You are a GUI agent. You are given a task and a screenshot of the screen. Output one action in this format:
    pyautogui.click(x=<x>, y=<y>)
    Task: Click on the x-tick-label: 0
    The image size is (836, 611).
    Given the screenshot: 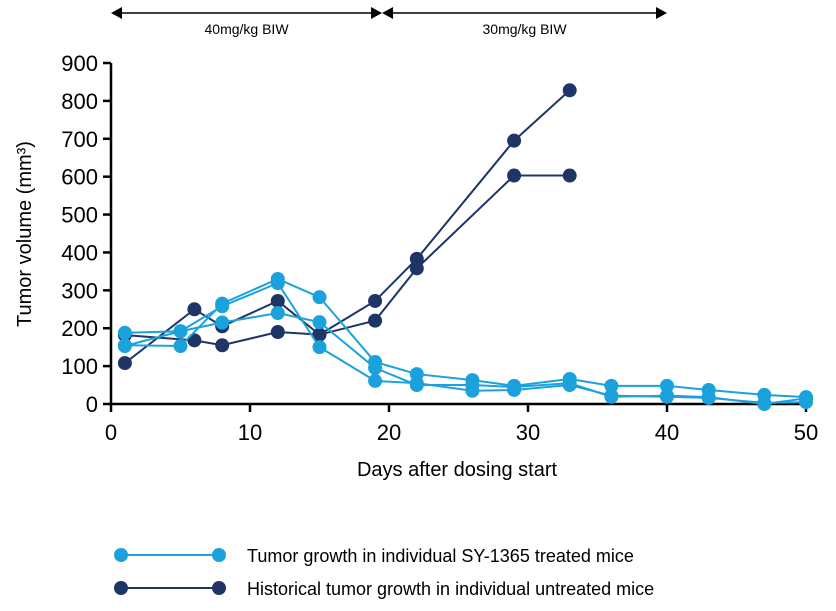 What is the action you would take?
    pyautogui.click(x=111, y=432)
    